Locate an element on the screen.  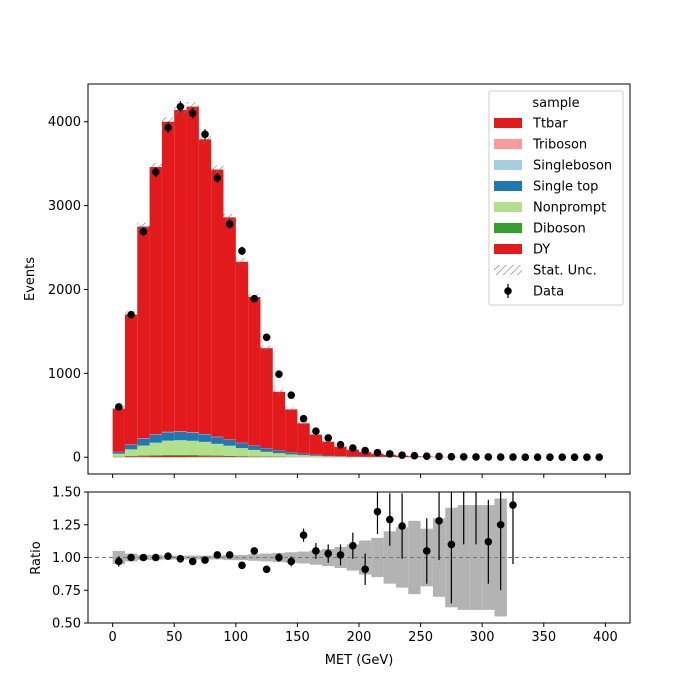
main-y-axis-ticks: 0 1000 2000 3000 4000 is located at coordinates (68, 290).